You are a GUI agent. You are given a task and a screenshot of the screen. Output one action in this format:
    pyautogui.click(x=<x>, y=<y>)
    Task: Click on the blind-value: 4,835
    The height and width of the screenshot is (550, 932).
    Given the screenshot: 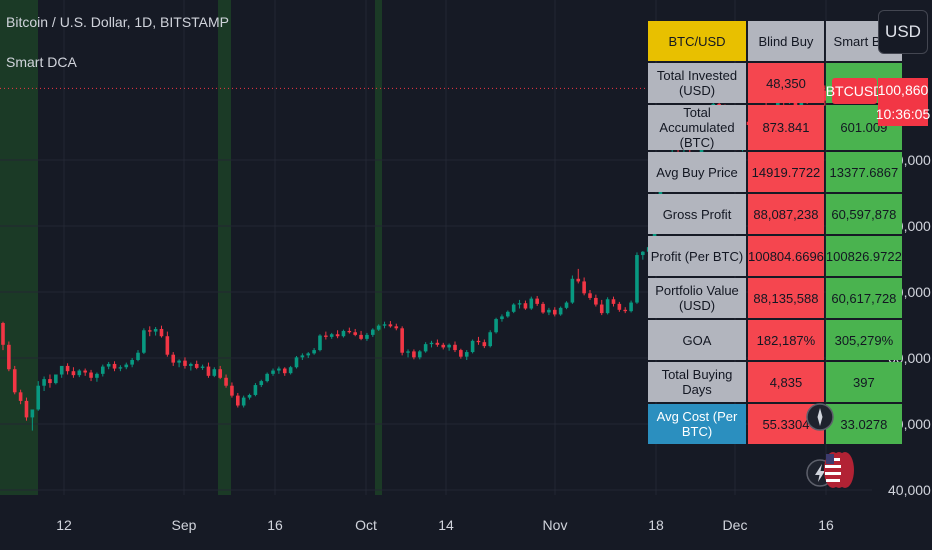 What is the action you would take?
    pyautogui.click(x=786, y=382)
    